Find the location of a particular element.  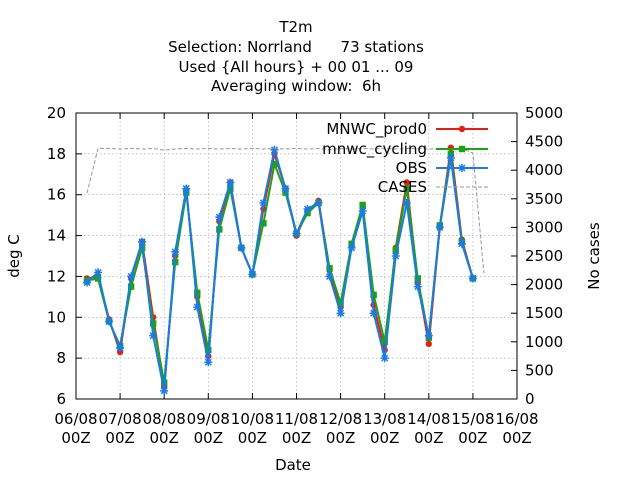

legend-label-mnwc-cycling: mnwc_cycling is located at coordinates (374, 149).